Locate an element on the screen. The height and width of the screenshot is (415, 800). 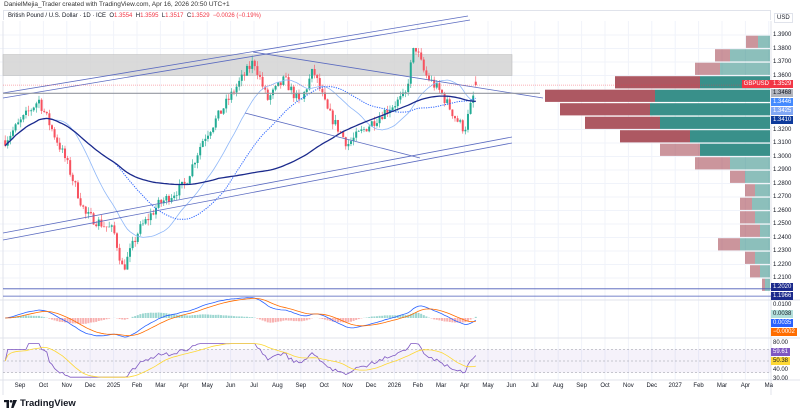
time-axis-label: Feb is located at coordinates (698, 386).